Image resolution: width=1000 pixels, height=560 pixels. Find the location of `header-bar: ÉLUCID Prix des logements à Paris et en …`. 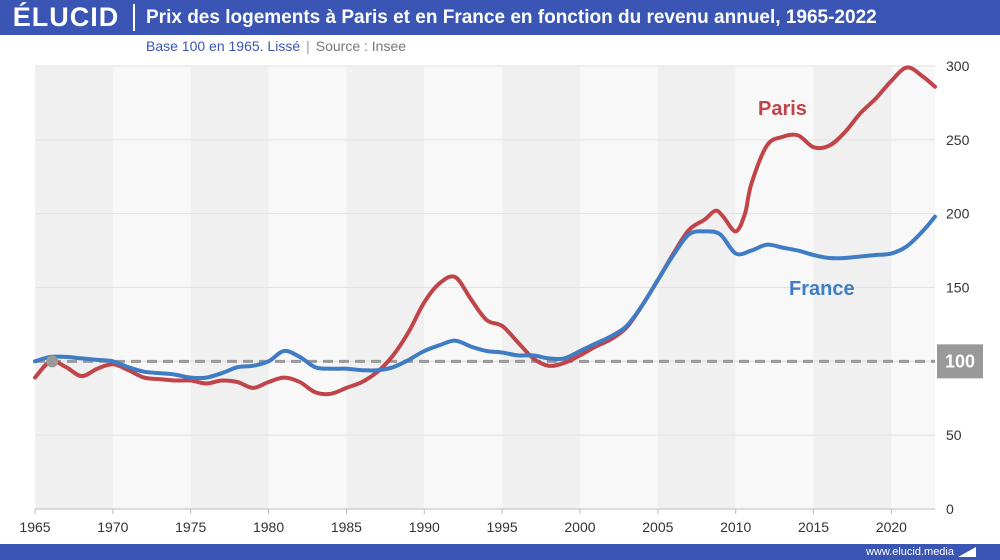

header-bar: ÉLUCID Prix des logements à Paris et en … is located at coordinates (500, 17).